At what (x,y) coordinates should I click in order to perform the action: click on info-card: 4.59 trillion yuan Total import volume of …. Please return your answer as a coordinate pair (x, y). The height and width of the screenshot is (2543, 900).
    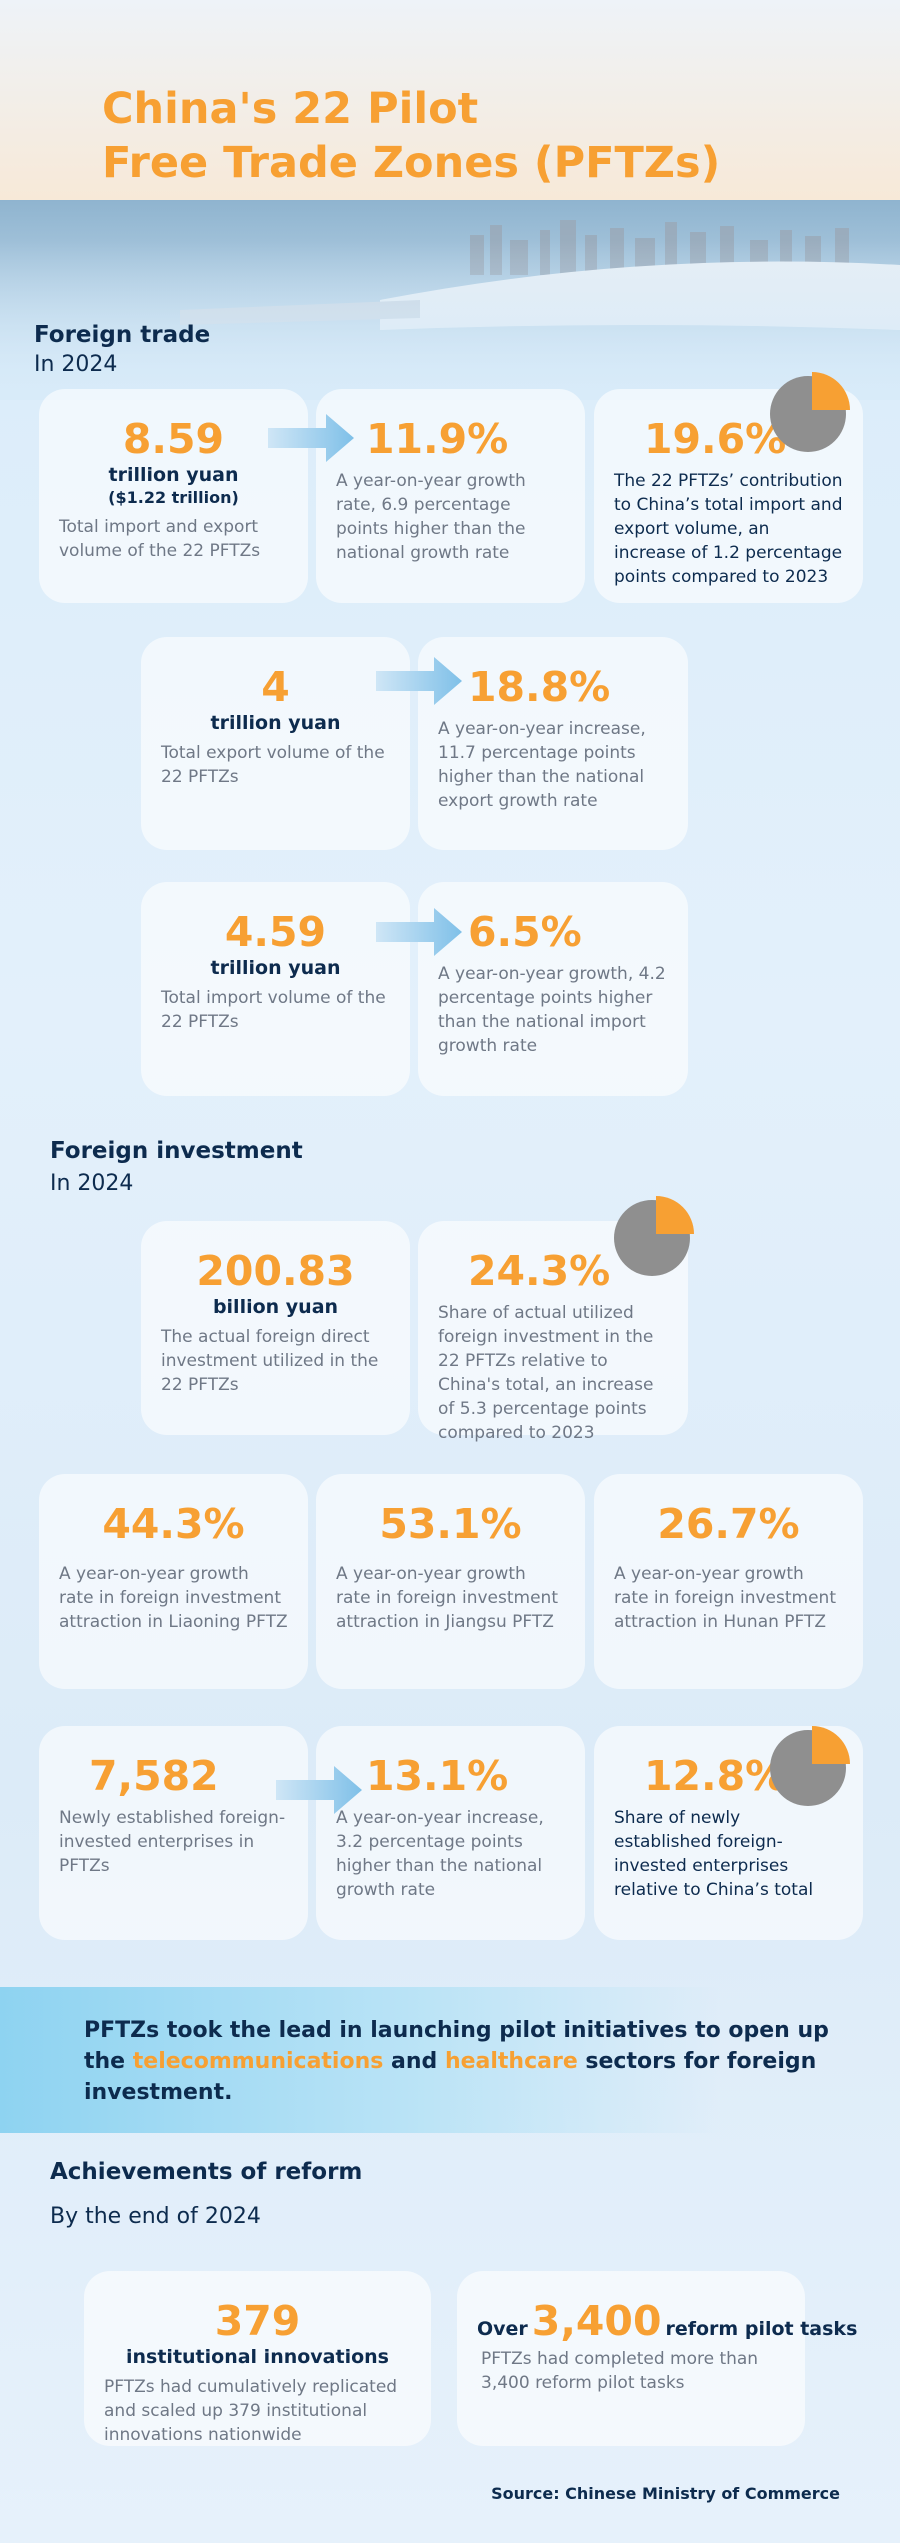
    Looking at the image, I should click on (275, 989).